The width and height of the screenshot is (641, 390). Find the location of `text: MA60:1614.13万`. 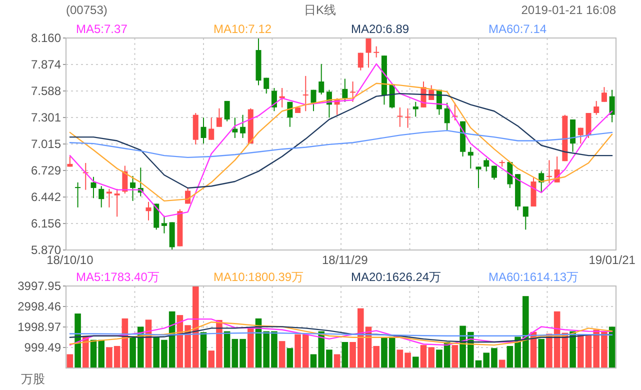

text: MA60:1614.13万 is located at coordinates (533, 277).